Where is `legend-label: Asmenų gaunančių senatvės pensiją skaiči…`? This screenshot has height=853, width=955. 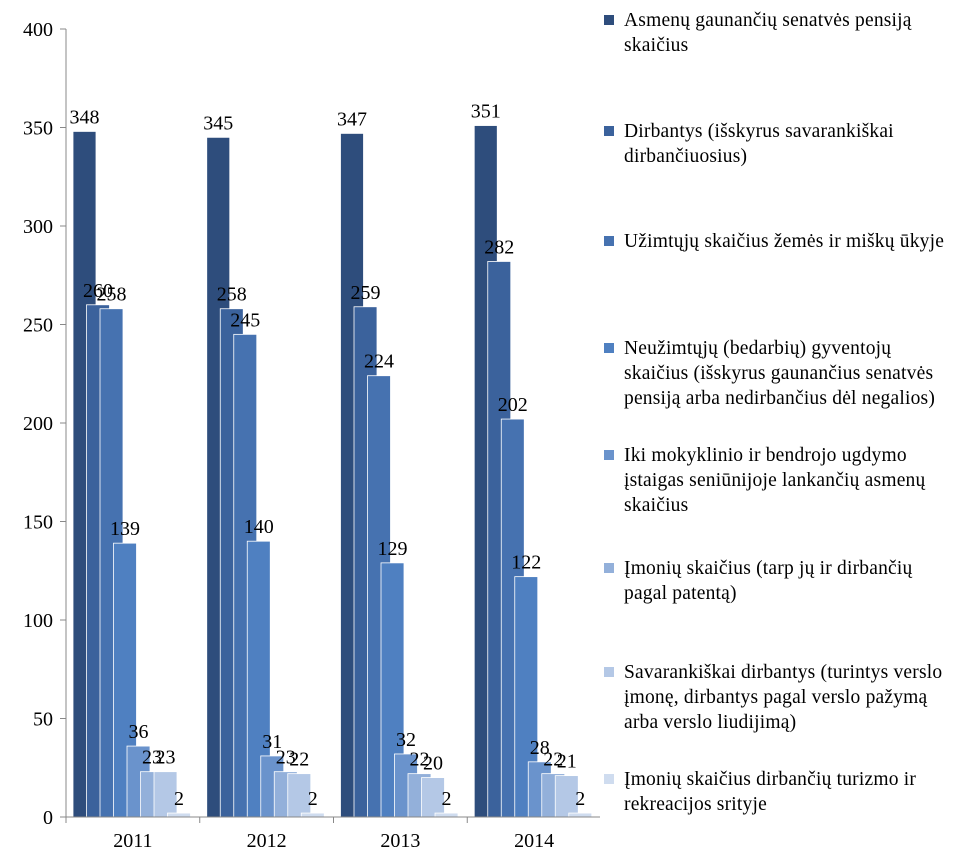 legend-label: Asmenų gaunančių senatvės pensiją skaiči… is located at coordinates (768, 33).